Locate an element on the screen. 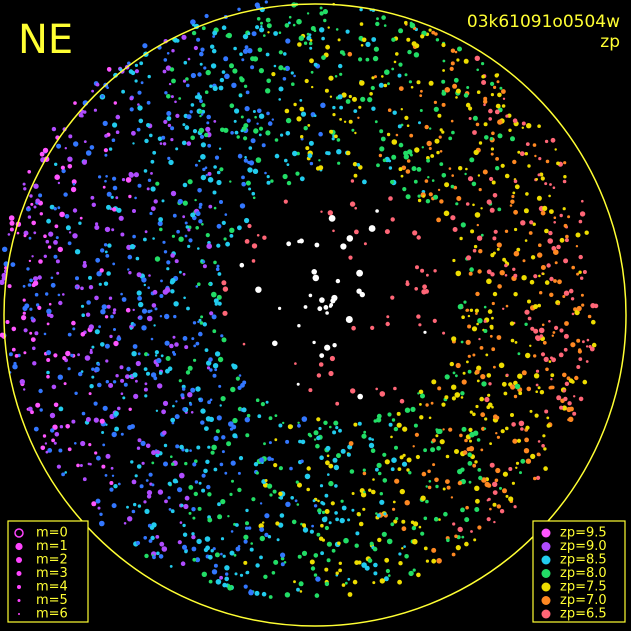  magnitude-symbol is located at coordinates (19, 573).